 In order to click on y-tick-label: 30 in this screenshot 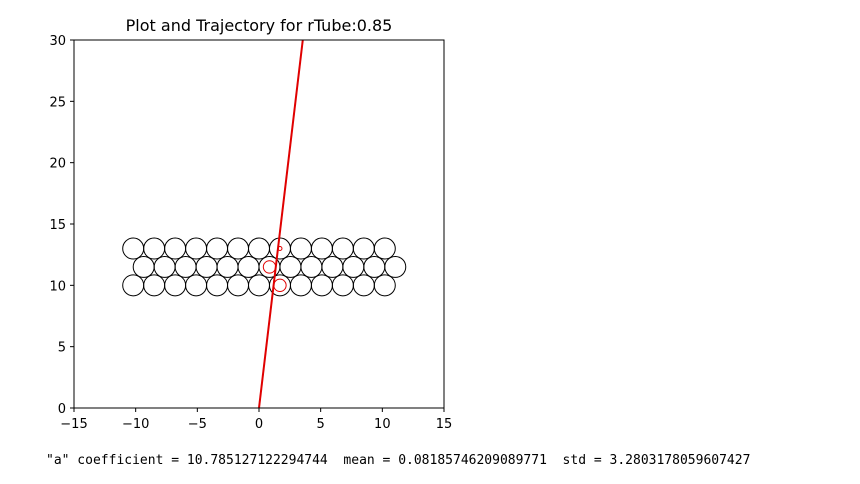, I will do `click(57, 41)`.